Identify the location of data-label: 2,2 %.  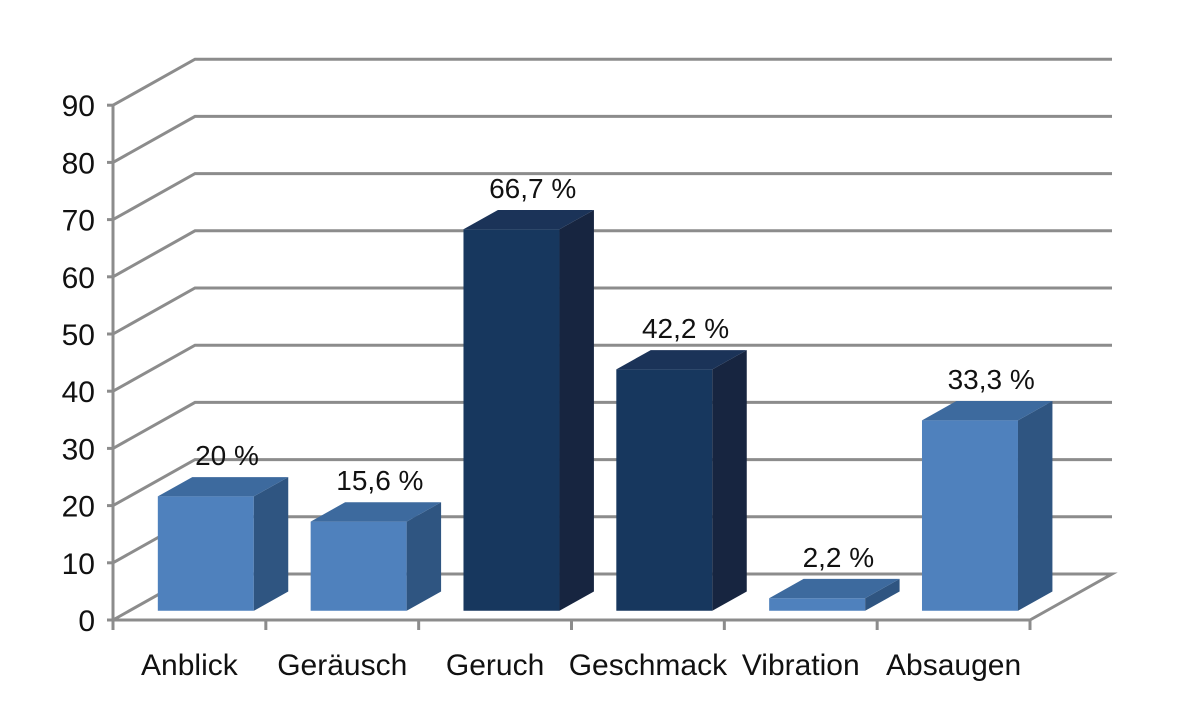
(839, 557).